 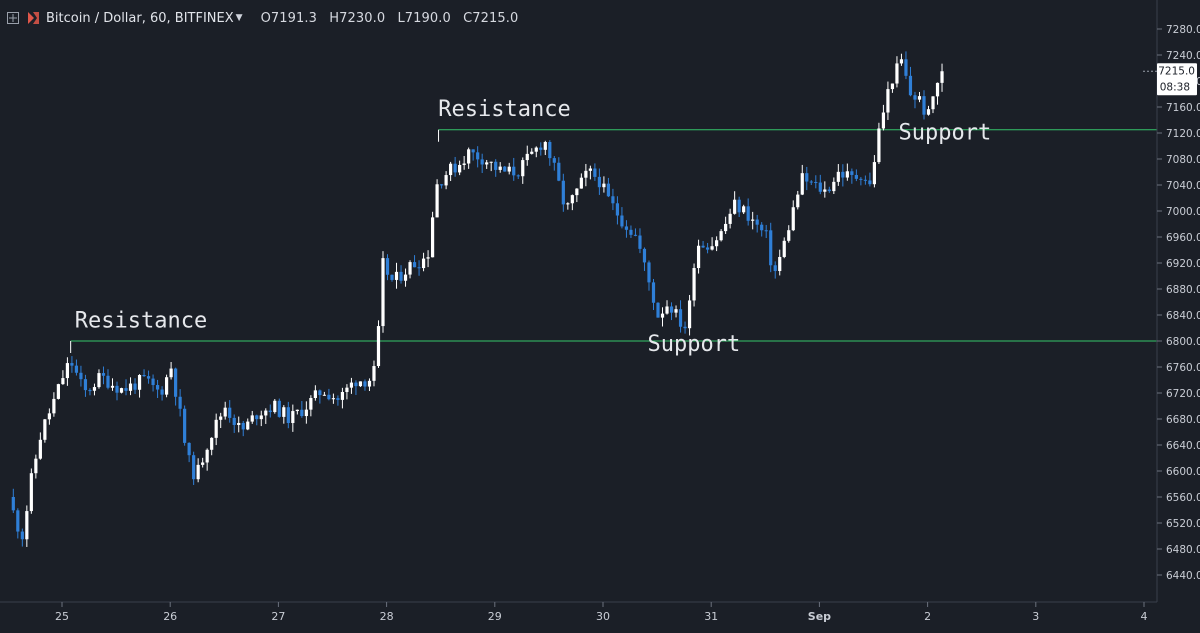 What do you see at coordinates (819, 616) in the screenshot?
I see `time-tick-label: Sep` at bounding box center [819, 616].